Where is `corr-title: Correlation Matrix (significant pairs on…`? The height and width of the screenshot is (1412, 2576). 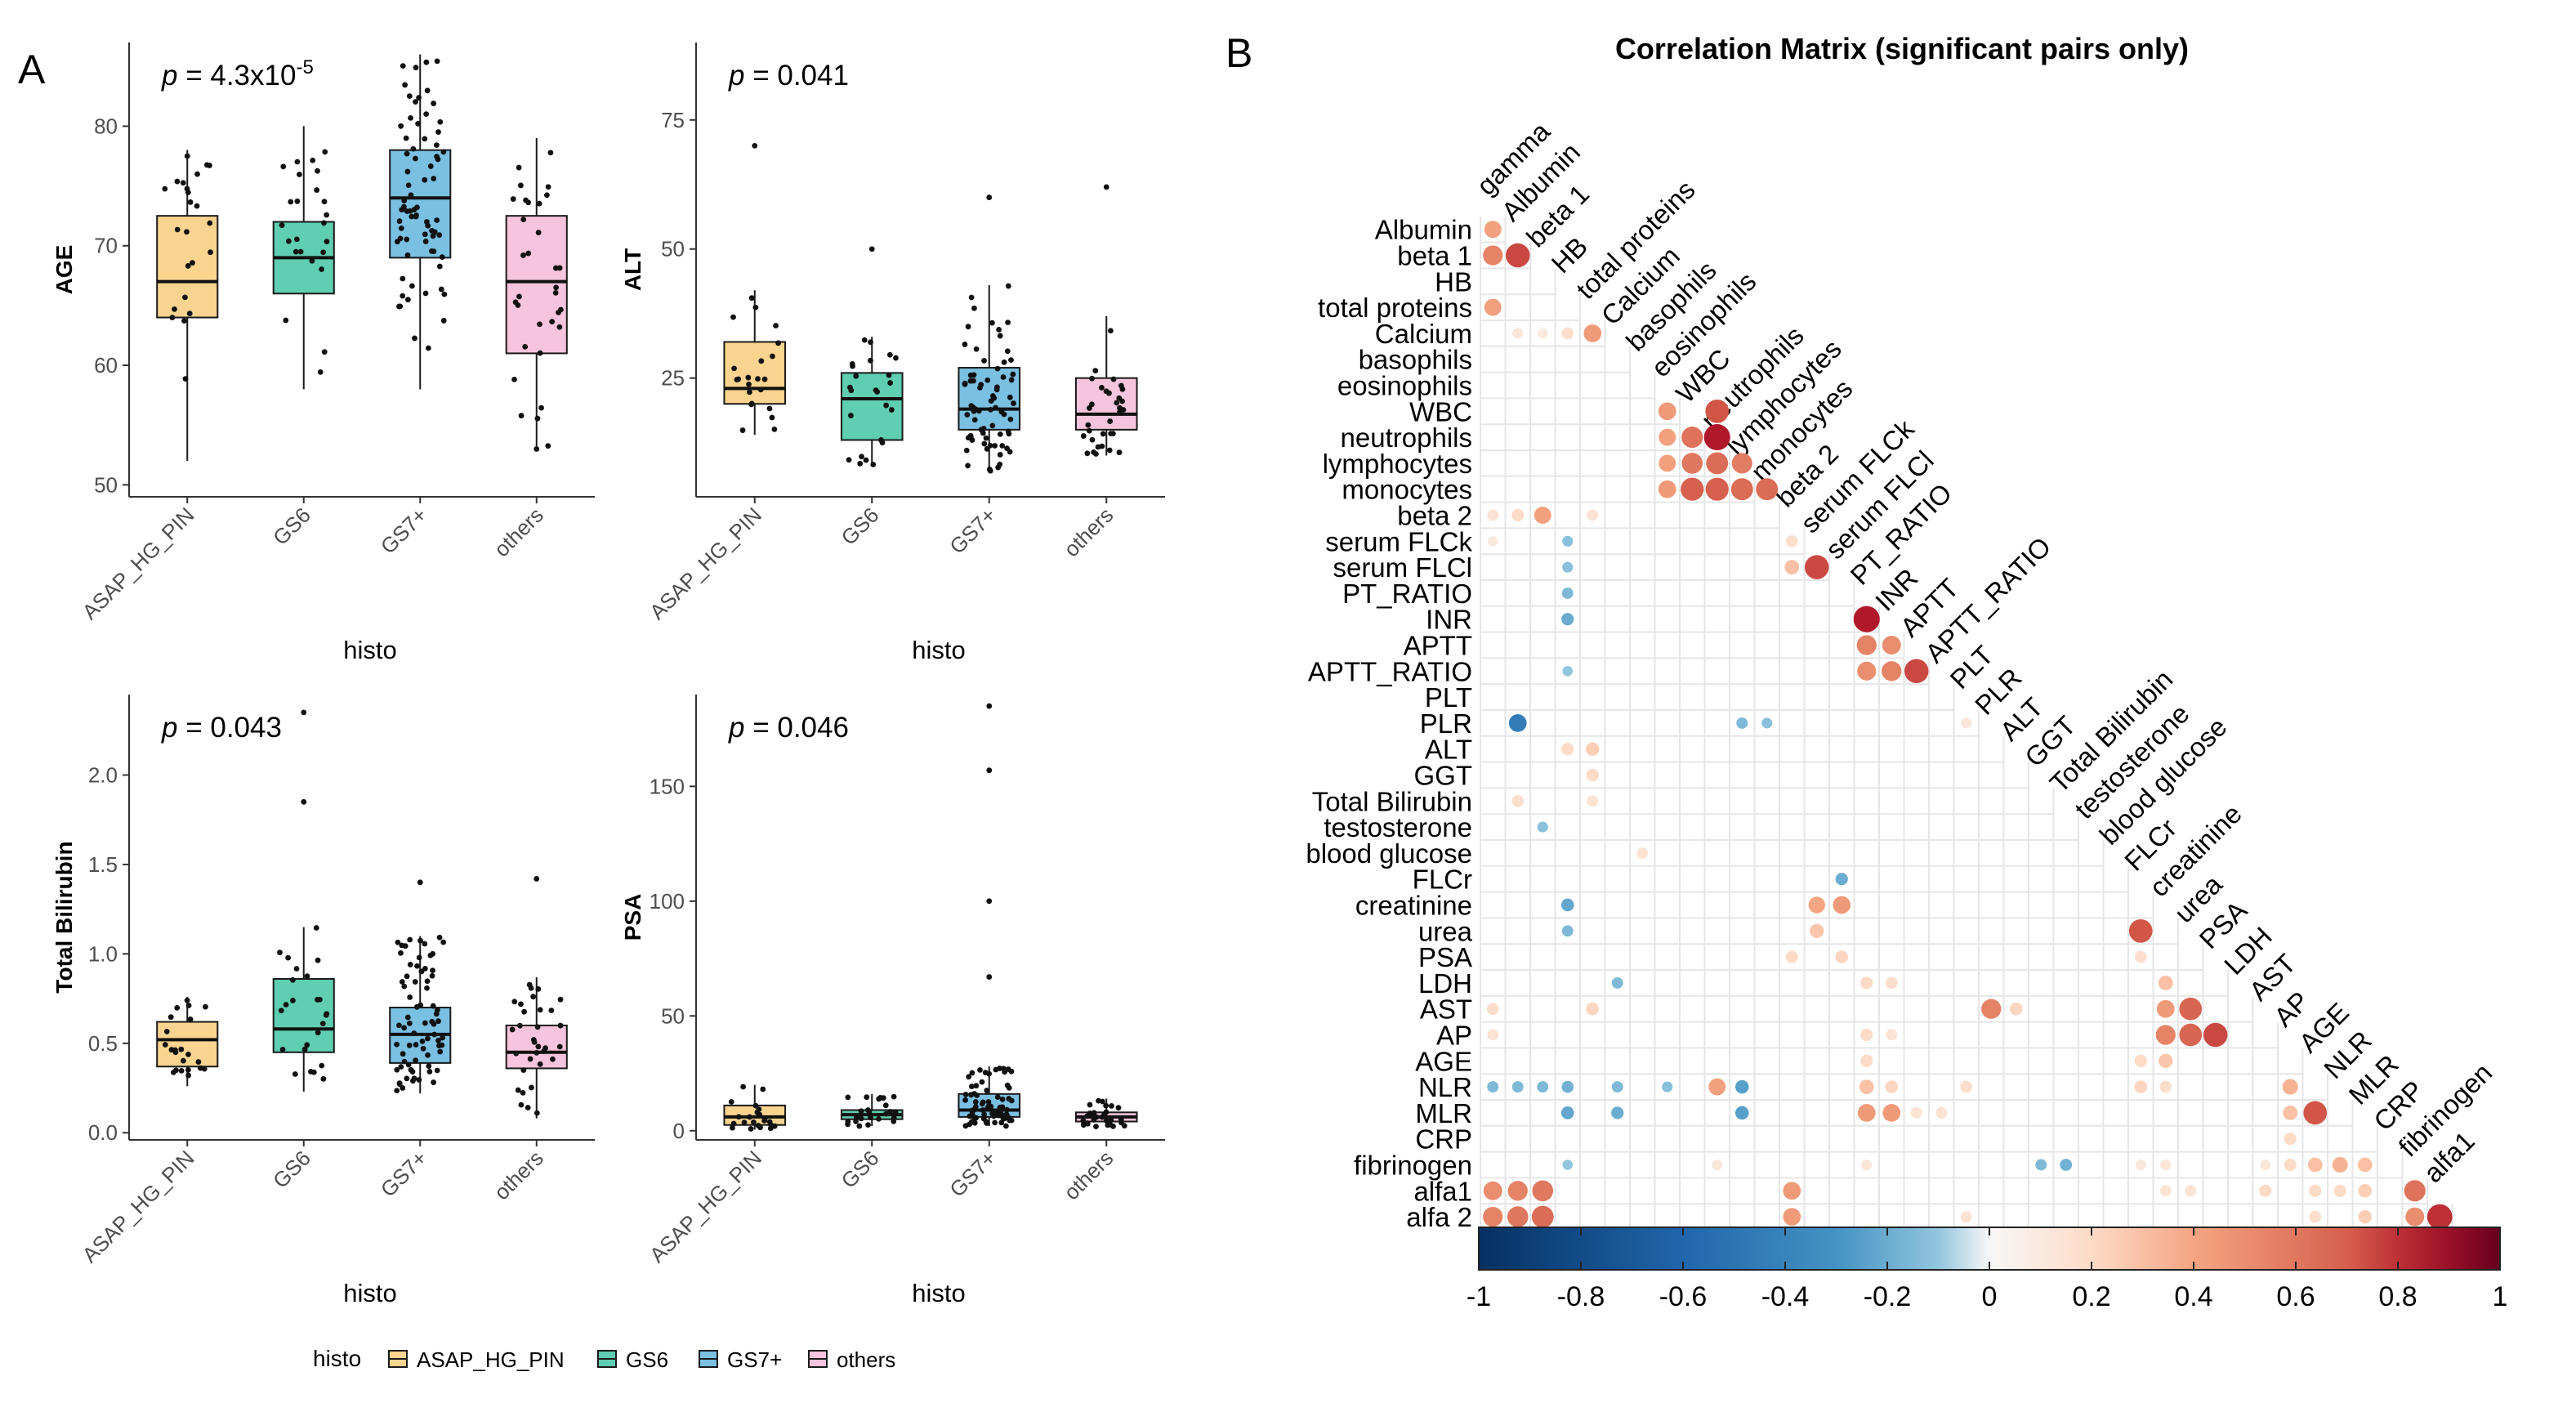 corr-title: Correlation Matrix (significant pairs on… is located at coordinates (1902, 49).